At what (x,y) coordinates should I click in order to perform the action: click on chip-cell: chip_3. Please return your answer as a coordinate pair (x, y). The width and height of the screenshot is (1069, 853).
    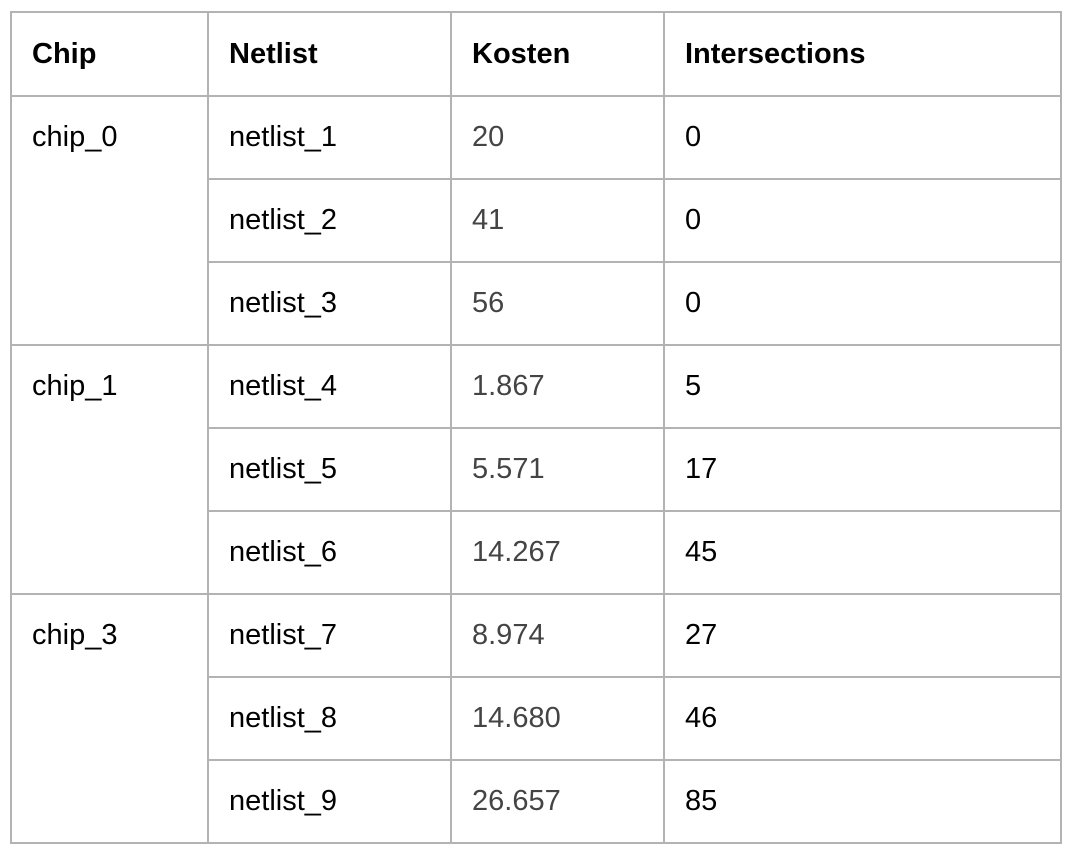
    Looking at the image, I should click on (109, 718).